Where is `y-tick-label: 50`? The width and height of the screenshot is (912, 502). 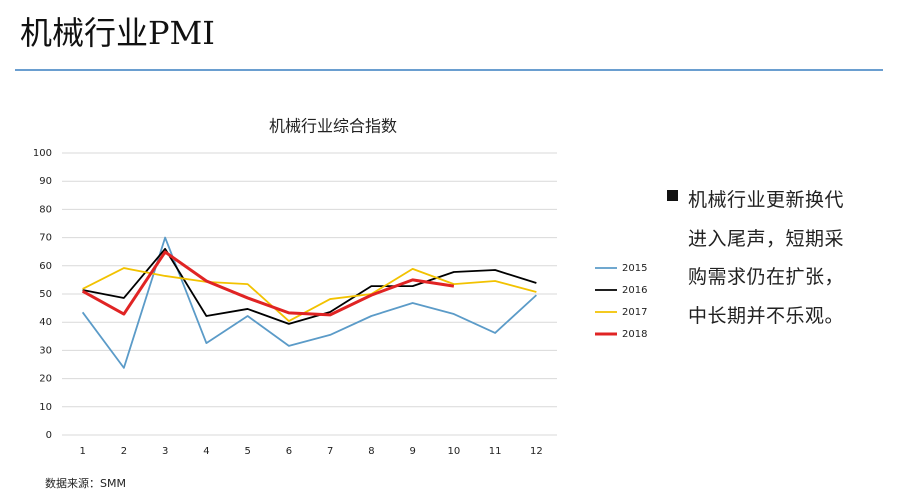
y-tick-label: 50 is located at coordinates (45, 294).